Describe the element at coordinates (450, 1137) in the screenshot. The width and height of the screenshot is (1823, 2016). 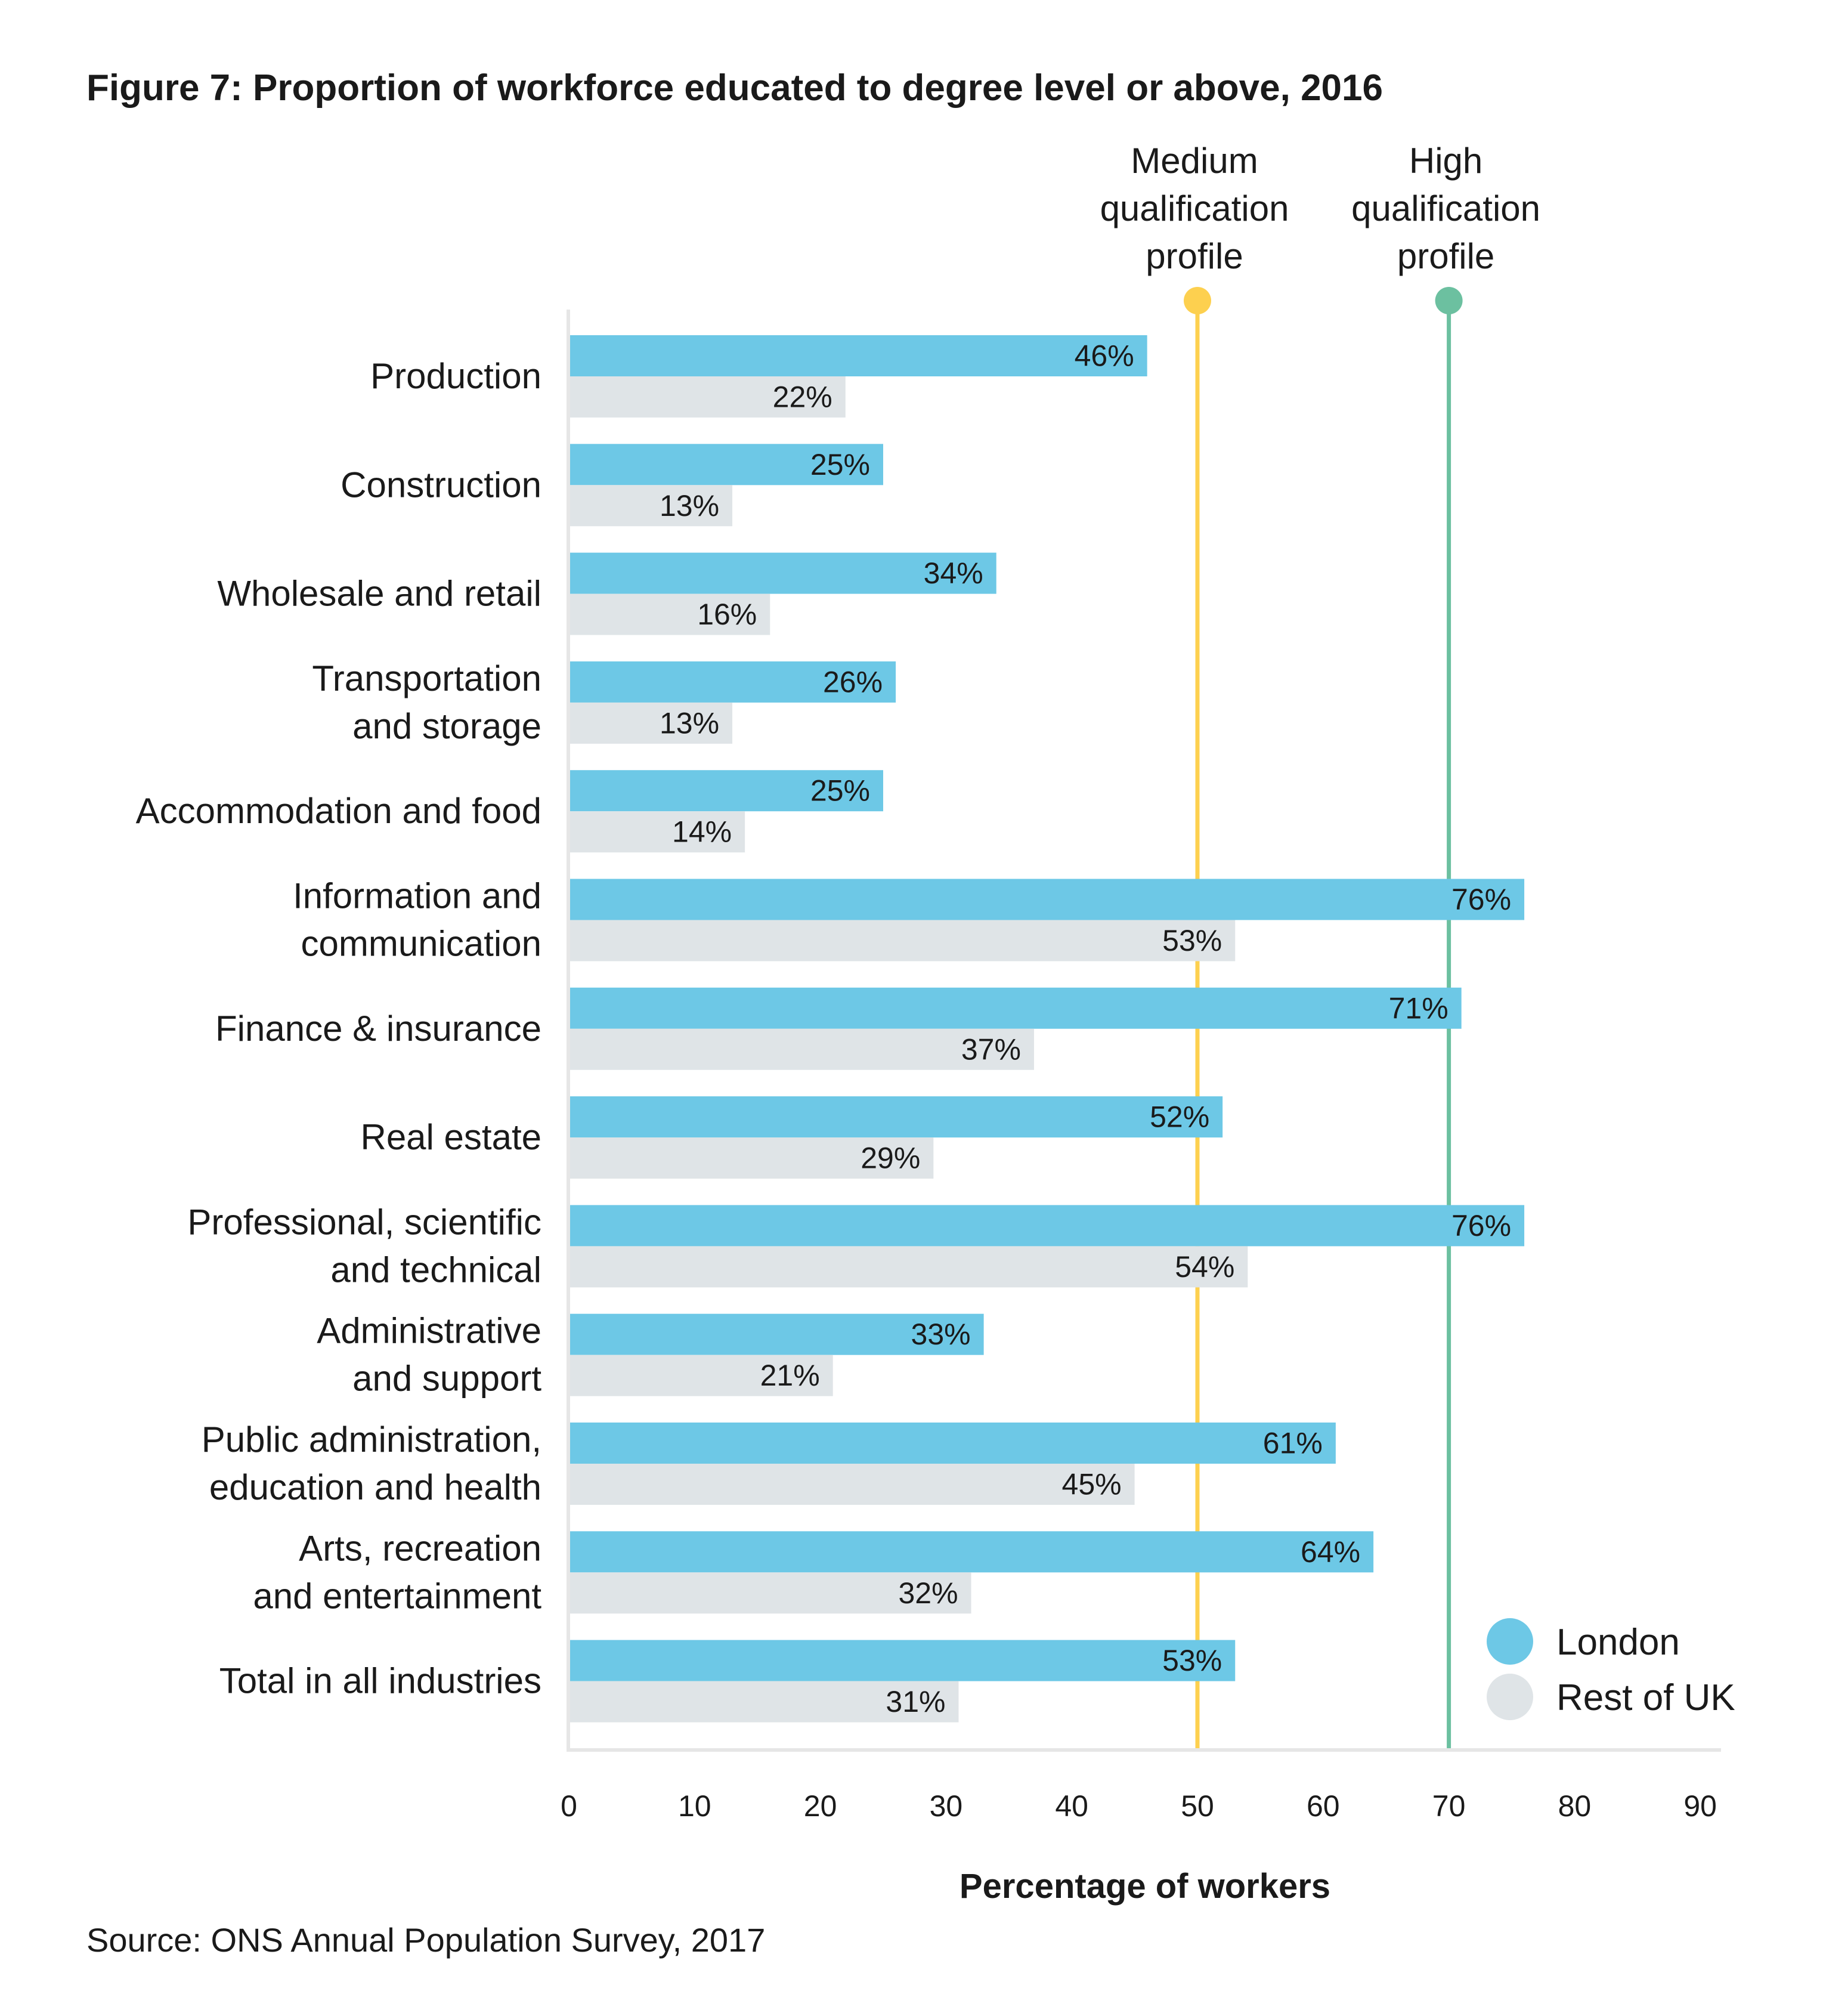
I see `category-label: Real estate` at that location.